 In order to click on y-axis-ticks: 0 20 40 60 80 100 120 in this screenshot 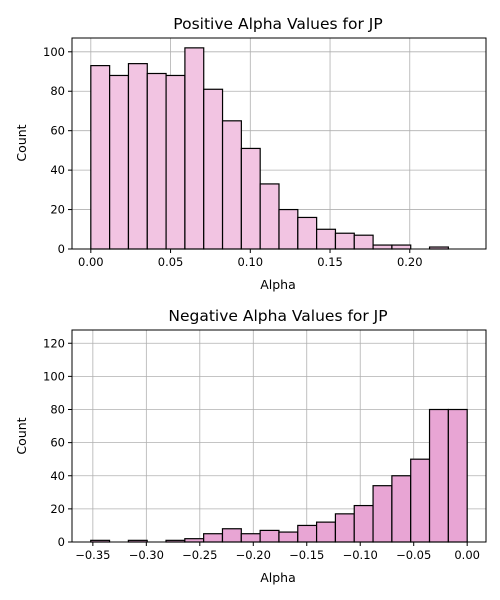, I will do `click(57, 442)`.